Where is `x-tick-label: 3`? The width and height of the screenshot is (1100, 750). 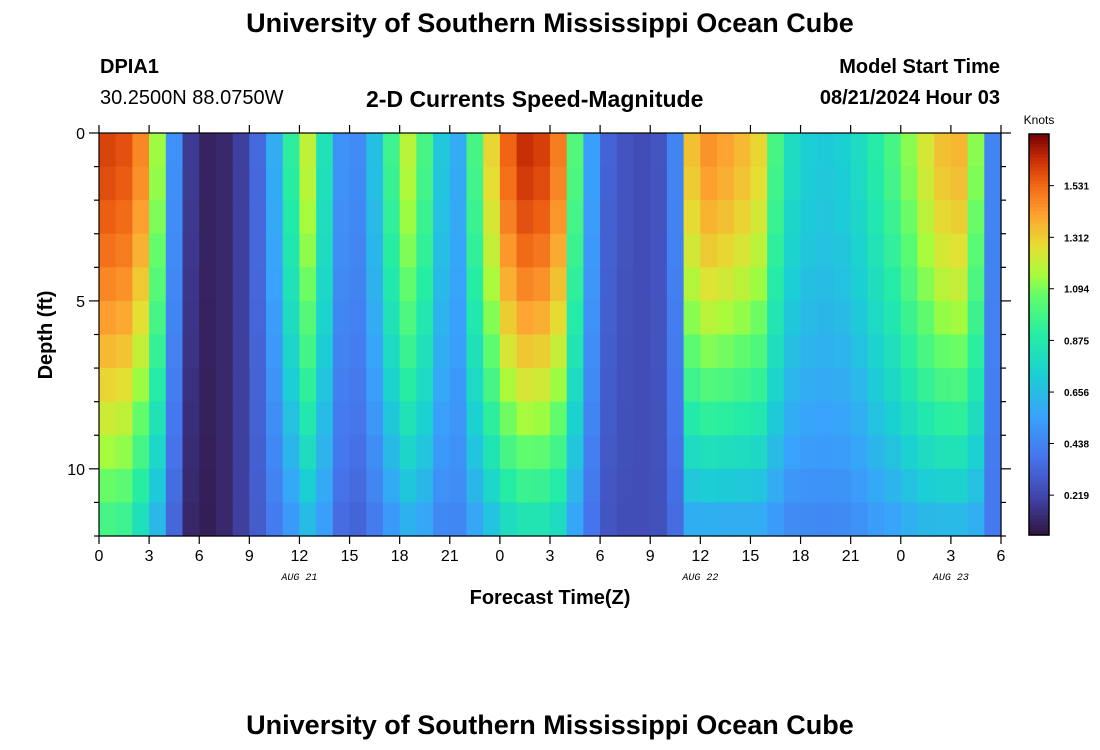
x-tick-label: 3 is located at coordinates (149, 556).